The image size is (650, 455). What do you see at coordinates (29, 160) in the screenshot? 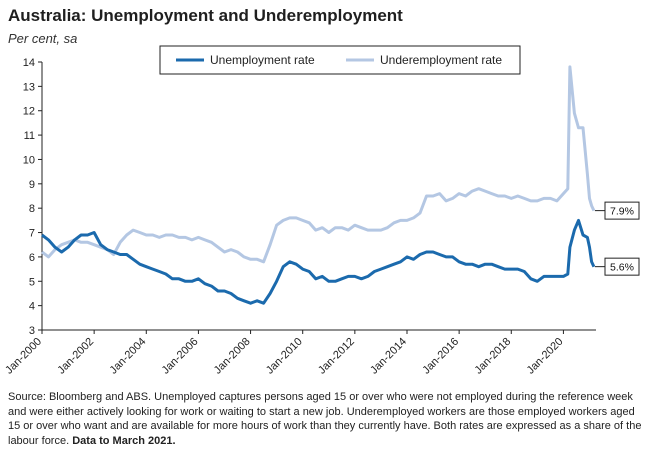
I see `y-tick-label: 10` at bounding box center [29, 160].